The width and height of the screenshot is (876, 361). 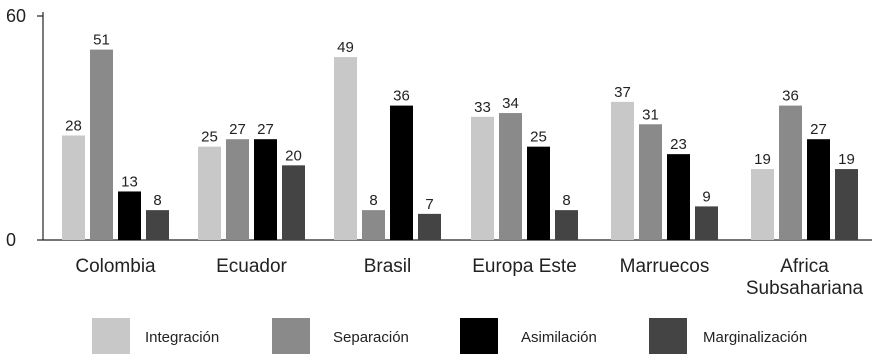 What do you see at coordinates (73, 125) in the screenshot?
I see `data-label: 28` at bounding box center [73, 125].